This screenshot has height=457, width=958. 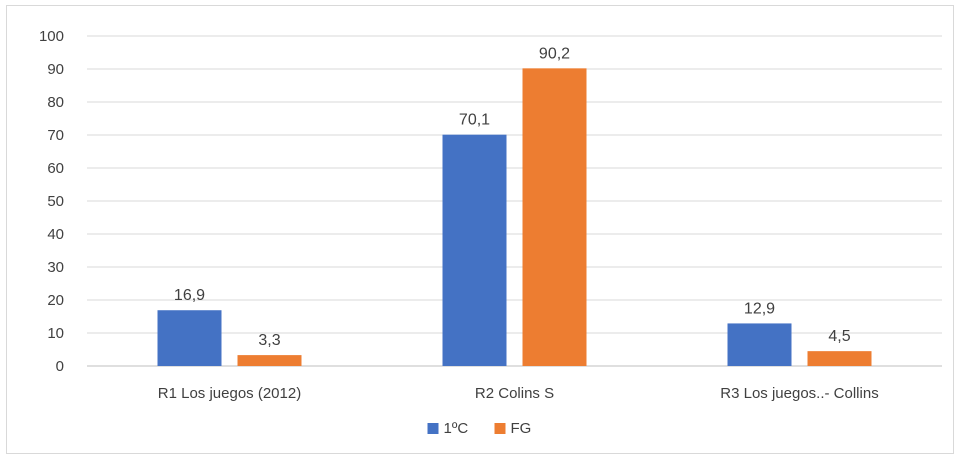 What do you see at coordinates (55, 69) in the screenshot?
I see `y-tick-label: 90` at bounding box center [55, 69].